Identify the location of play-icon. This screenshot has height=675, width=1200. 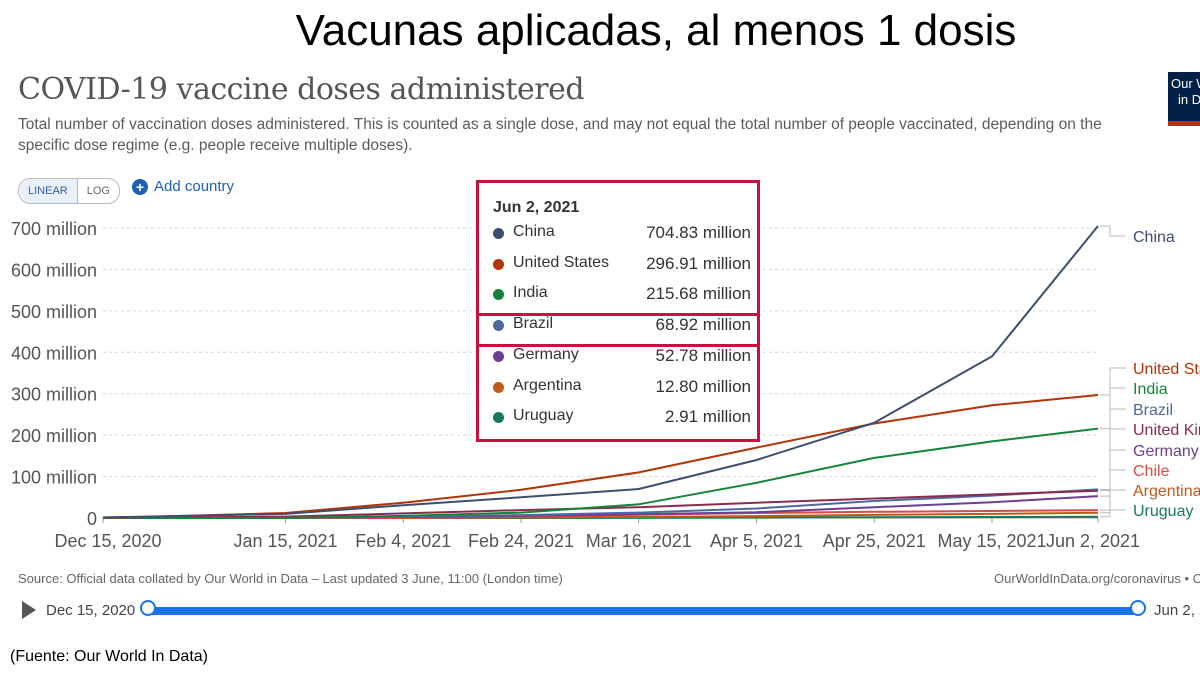
(29, 610).